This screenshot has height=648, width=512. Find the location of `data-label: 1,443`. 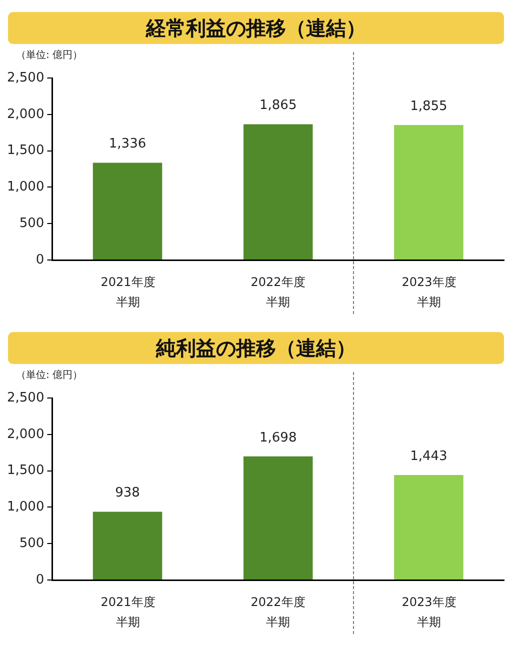

data-label: 1,443 is located at coordinates (429, 456).